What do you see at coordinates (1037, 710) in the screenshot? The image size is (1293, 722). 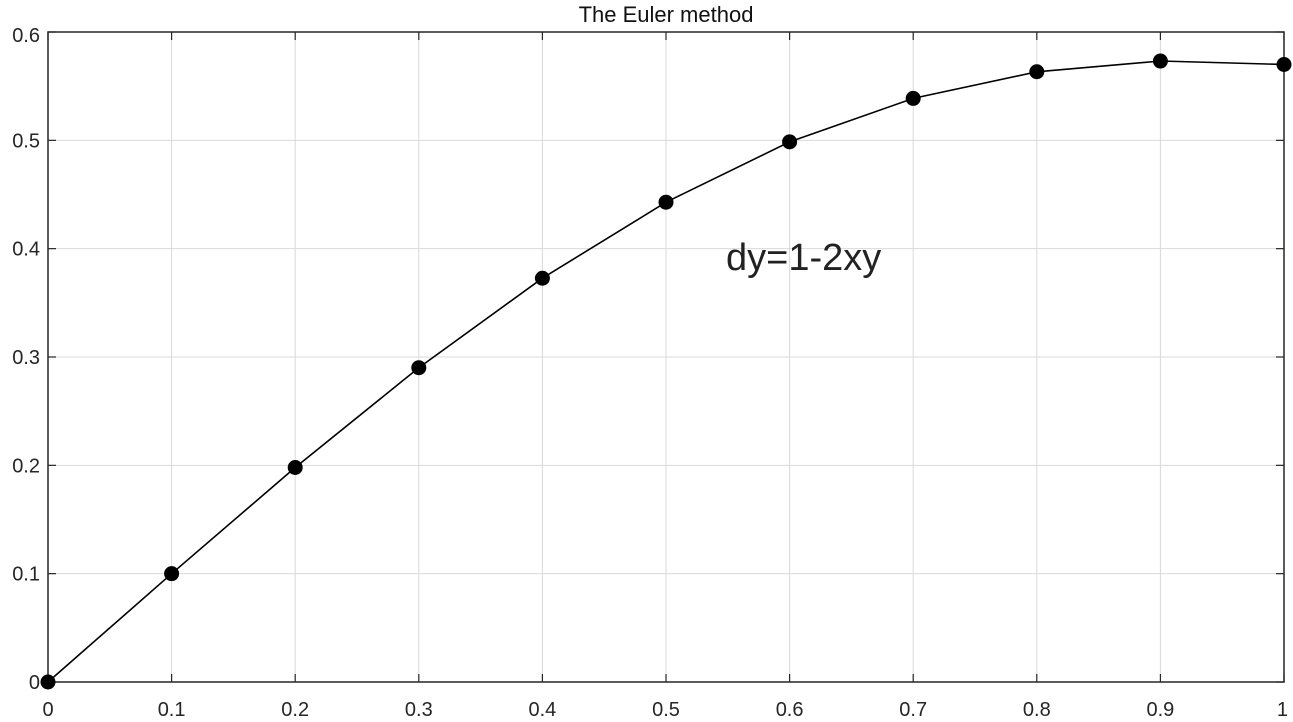 I see `x-tick-label: 0.8` at bounding box center [1037, 710].